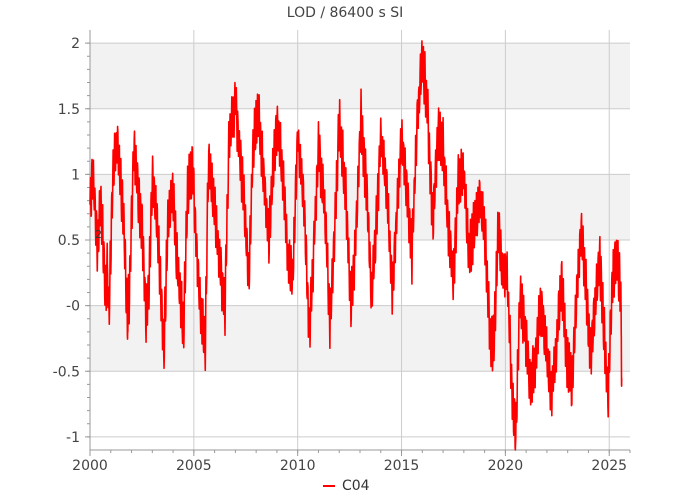 This screenshot has width=700, height=500. I want to click on legend: C04, so click(346, 486).